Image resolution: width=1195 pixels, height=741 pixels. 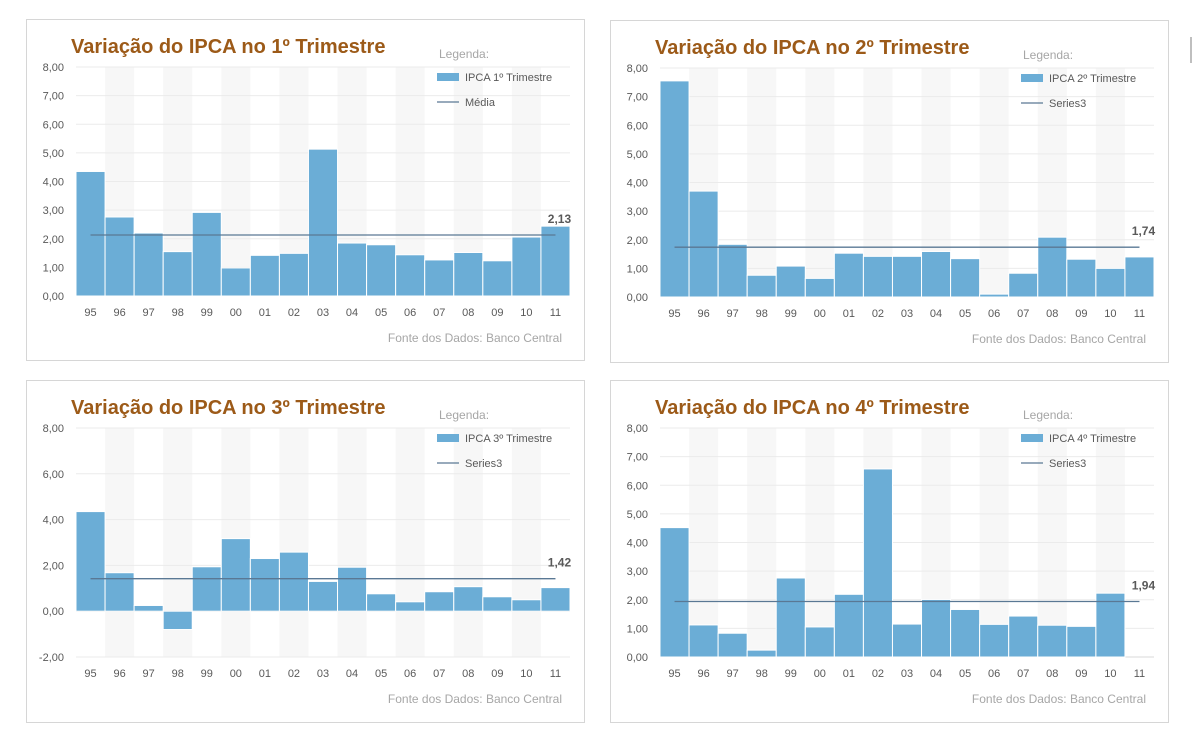 What do you see at coordinates (703, 314) in the screenshot?
I see `x-tick-label: 96` at bounding box center [703, 314].